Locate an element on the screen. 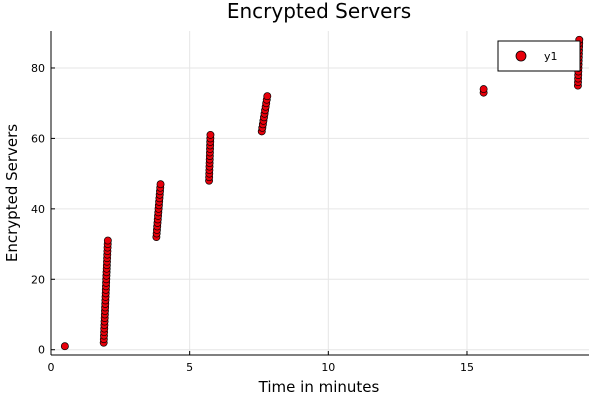 The height and width of the screenshot is (400, 600). legend-box is located at coordinates (539, 56).